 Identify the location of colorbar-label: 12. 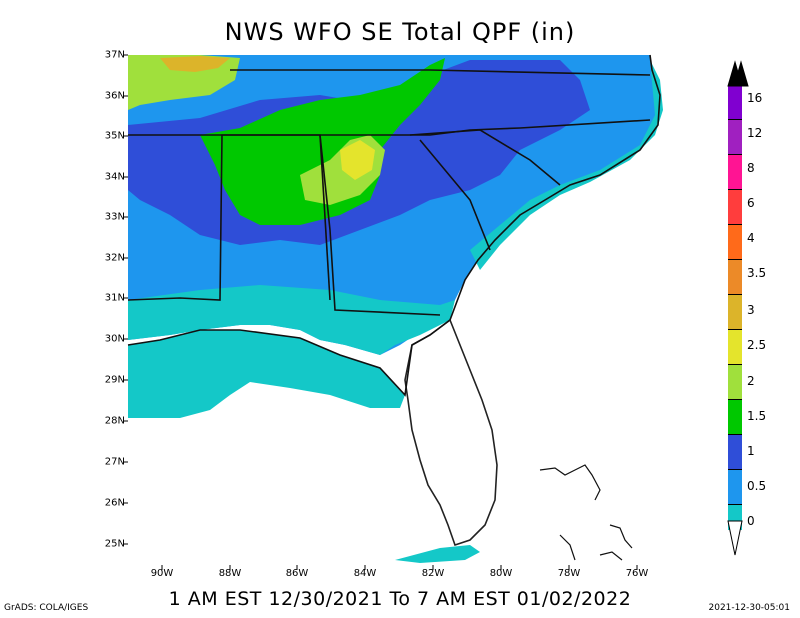
(755, 133).